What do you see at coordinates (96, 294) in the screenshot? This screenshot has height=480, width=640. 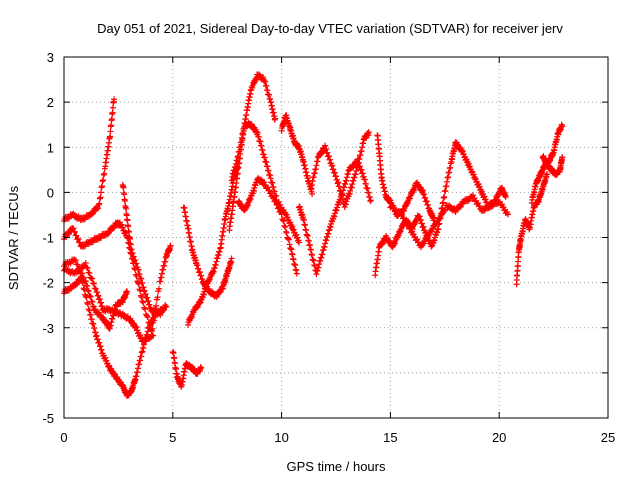 I see `series-trace-e` at bounding box center [96, 294].